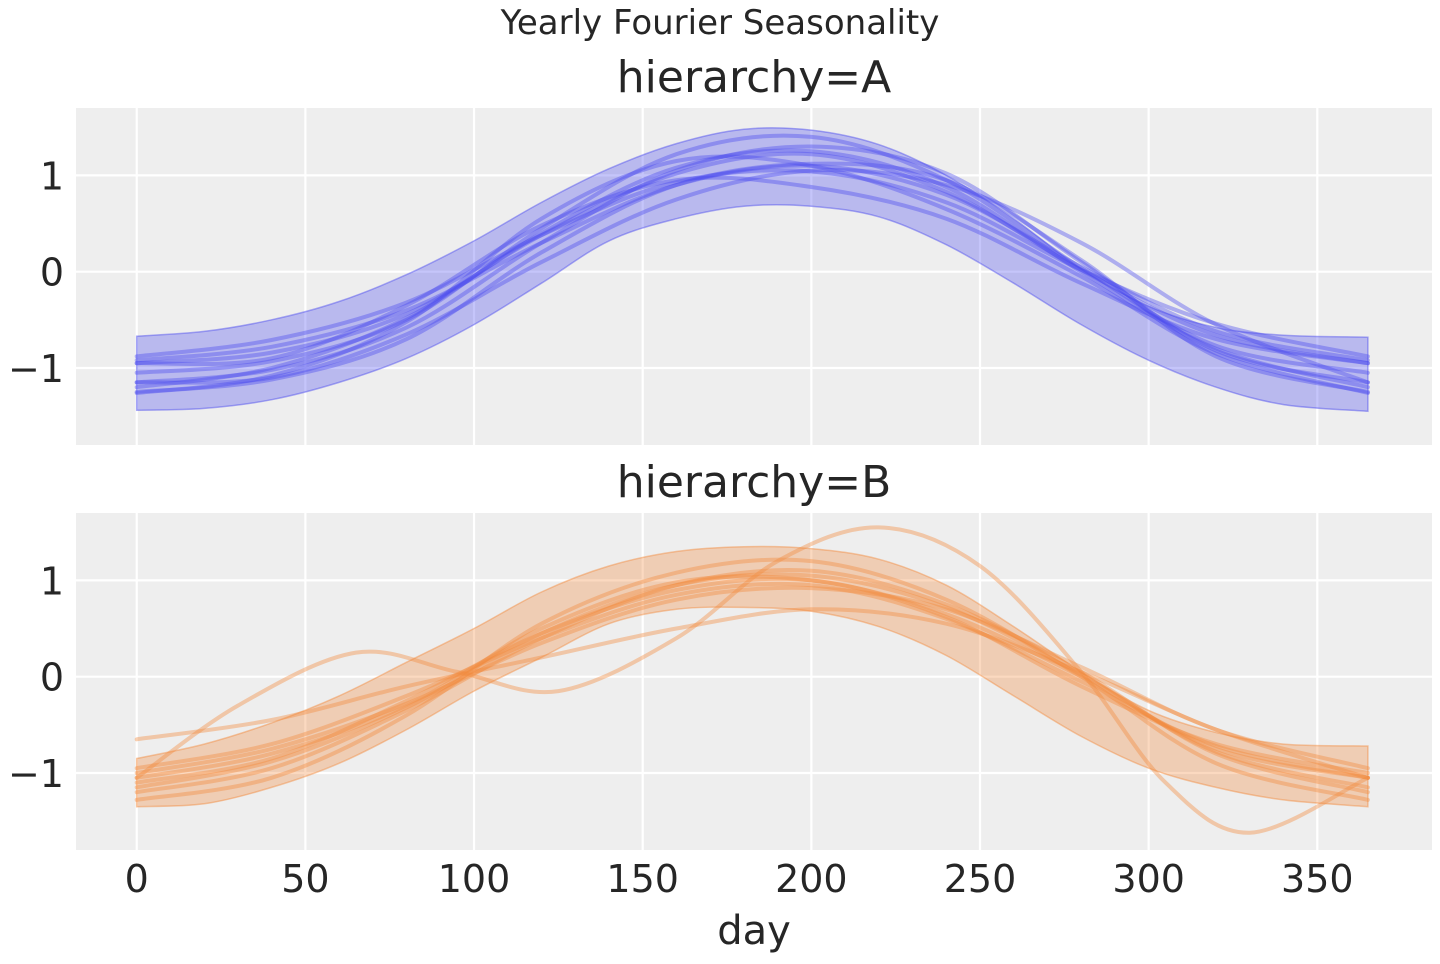 This screenshot has height=964, width=1440. I want to click on x-tick-label: 300, so click(1148, 879).